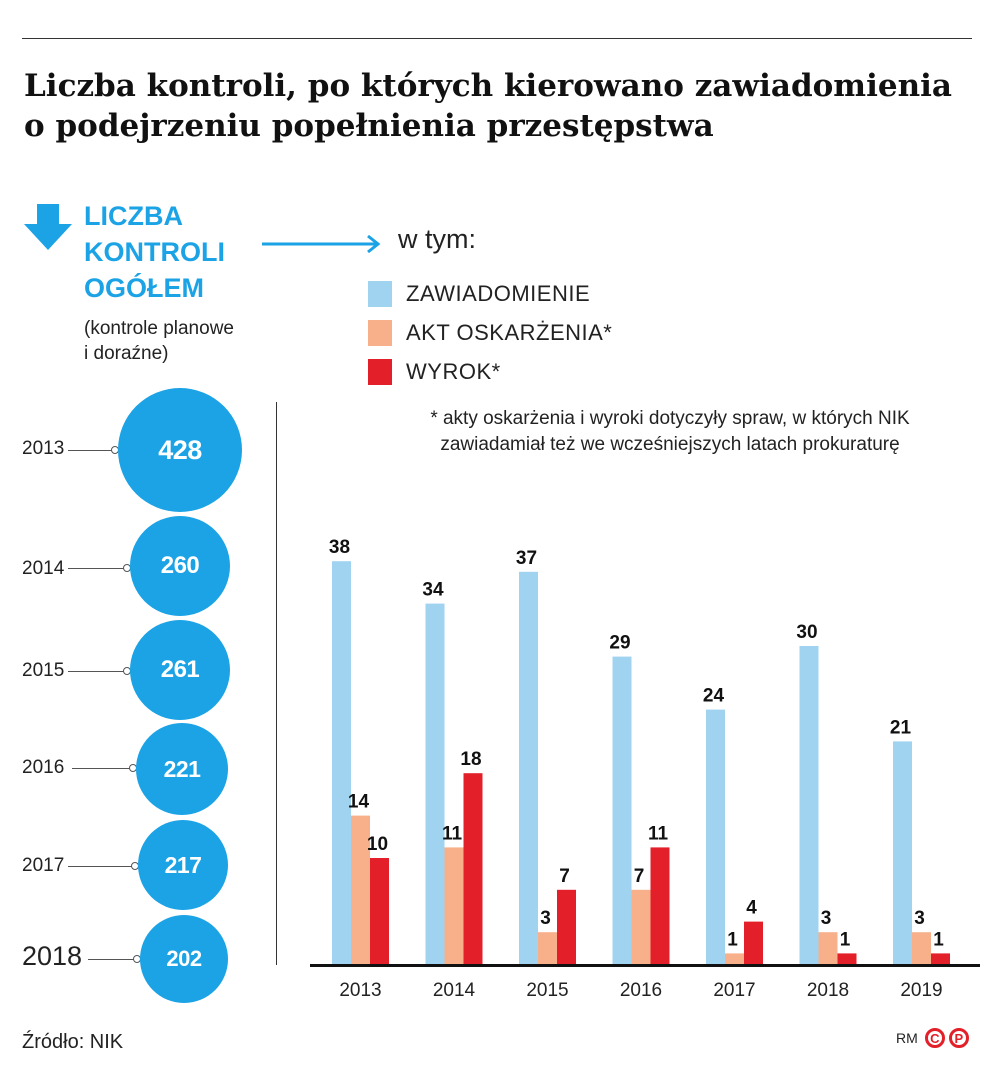  What do you see at coordinates (453, 371) in the screenshot?
I see `legend-label-wyrok: WYROK*` at bounding box center [453, 371].